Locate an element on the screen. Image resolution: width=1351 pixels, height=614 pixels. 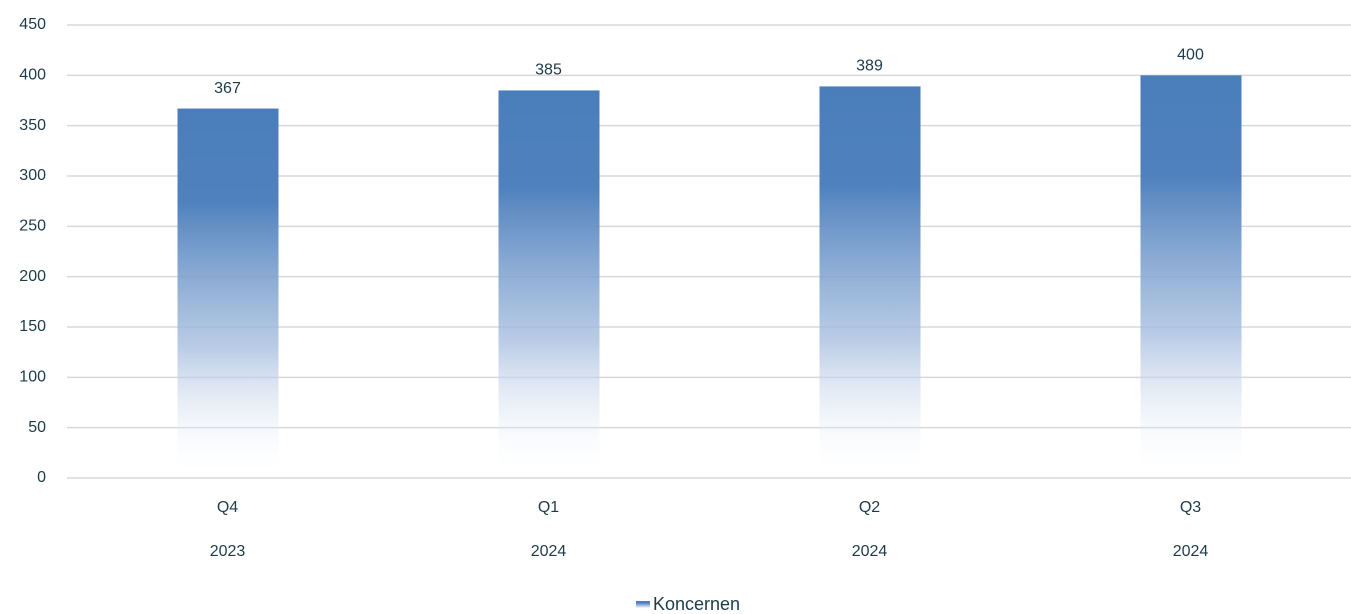
y-tick-label: 100 is located at coordinates (32, 377).